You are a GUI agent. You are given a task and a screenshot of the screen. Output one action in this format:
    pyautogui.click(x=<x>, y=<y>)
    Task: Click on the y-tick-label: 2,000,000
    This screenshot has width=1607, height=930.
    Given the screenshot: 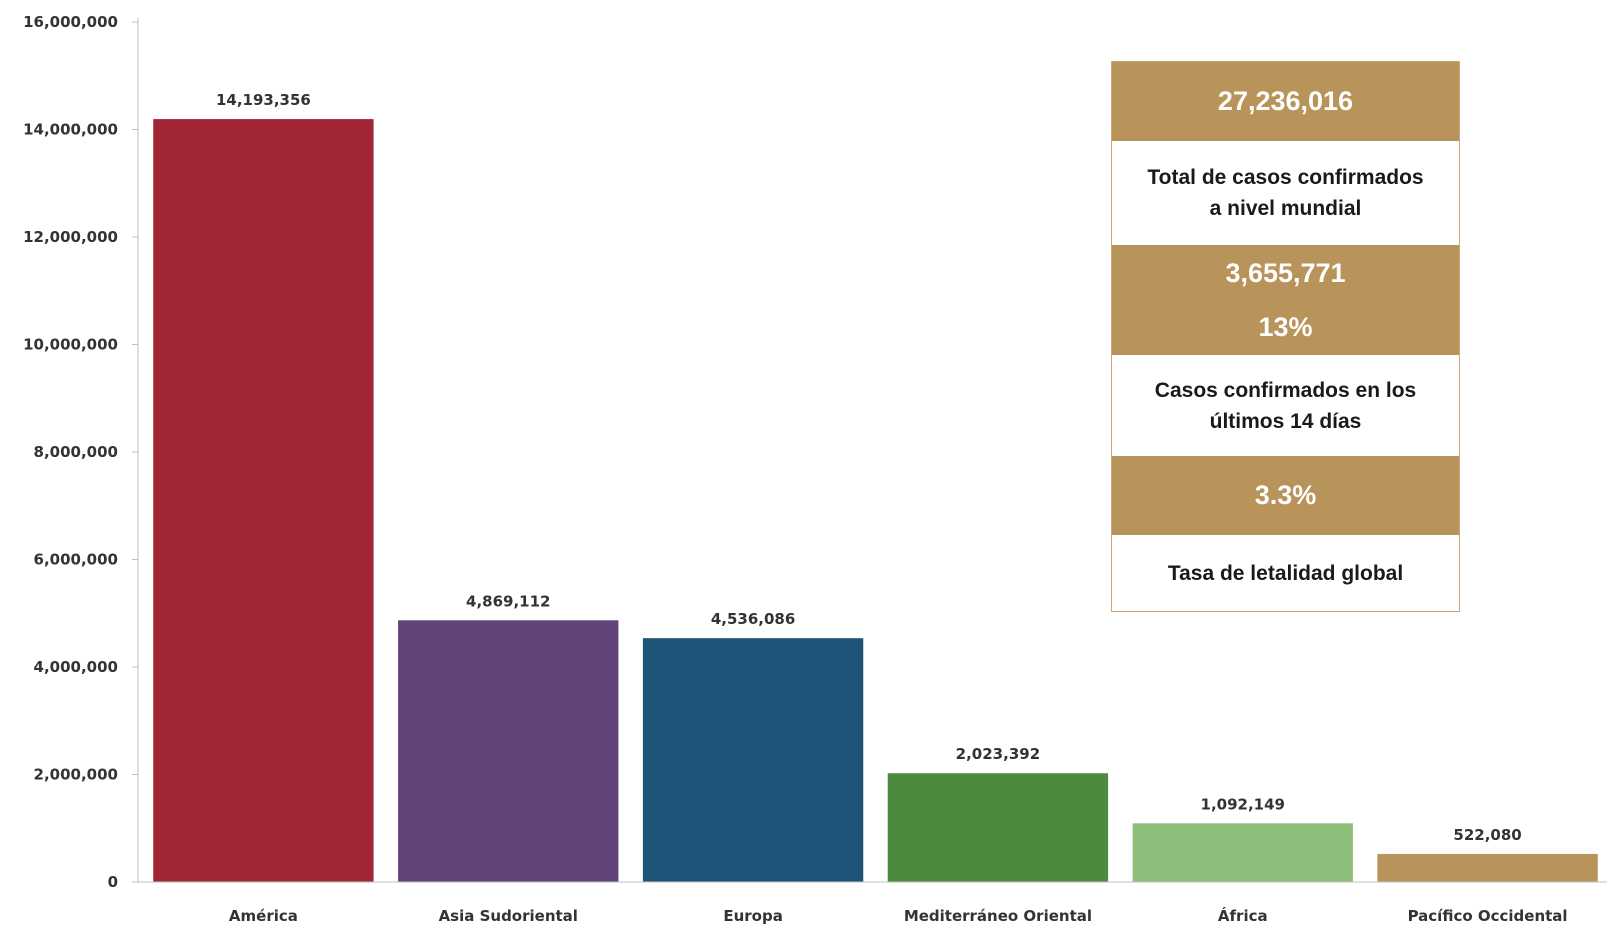 What is the action you would take?
    pyautogui.click(x=76, y=775)
    